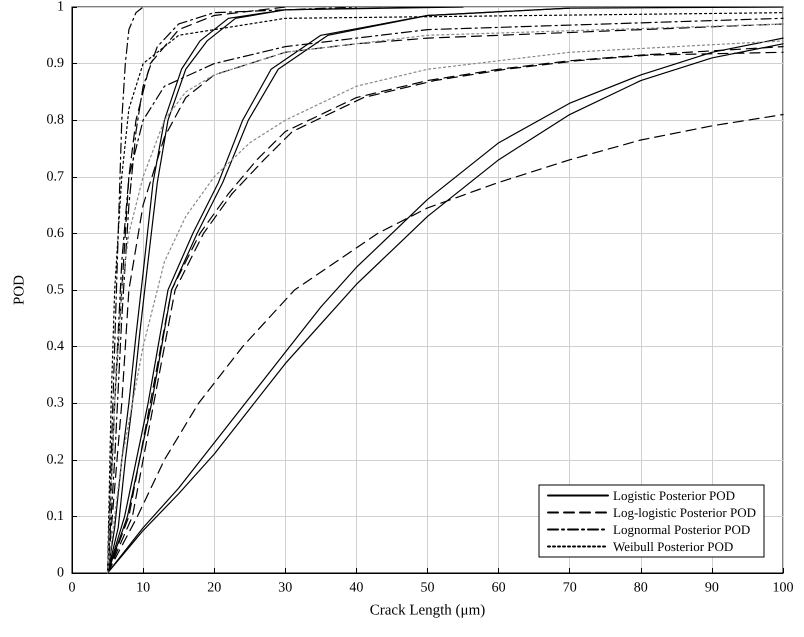 This screenshot has width=804, height=637. What do you see at coordinates (72, 588) in the screenshot?
I see `x-tick-label: 0` at bounding box center [72, 588].